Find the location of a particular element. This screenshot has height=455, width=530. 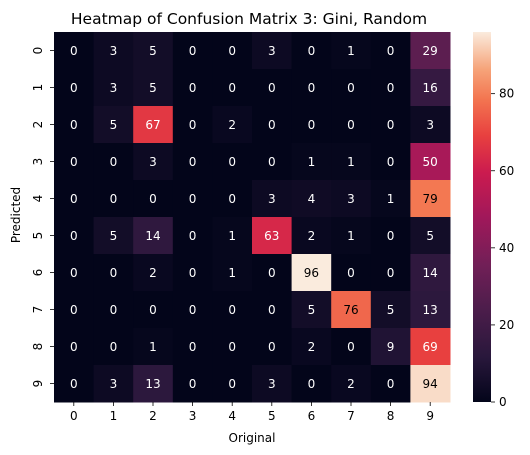

y-axis-ticks: 0 1 2 3 4 5 6 7 8 9 is located at coordinates (42, 217).